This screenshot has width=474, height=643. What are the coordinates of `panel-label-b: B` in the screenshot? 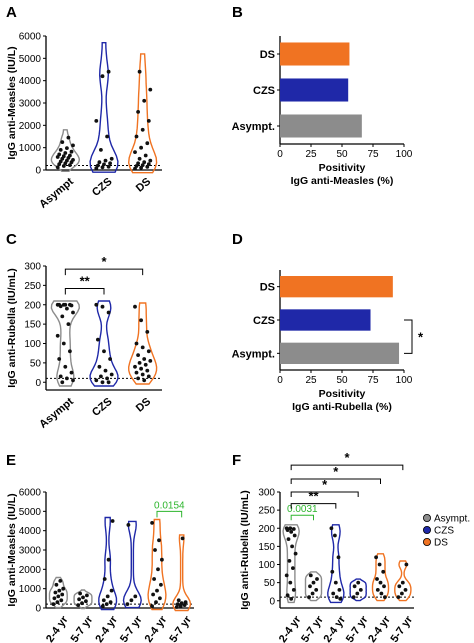 It's located at (237, 12).